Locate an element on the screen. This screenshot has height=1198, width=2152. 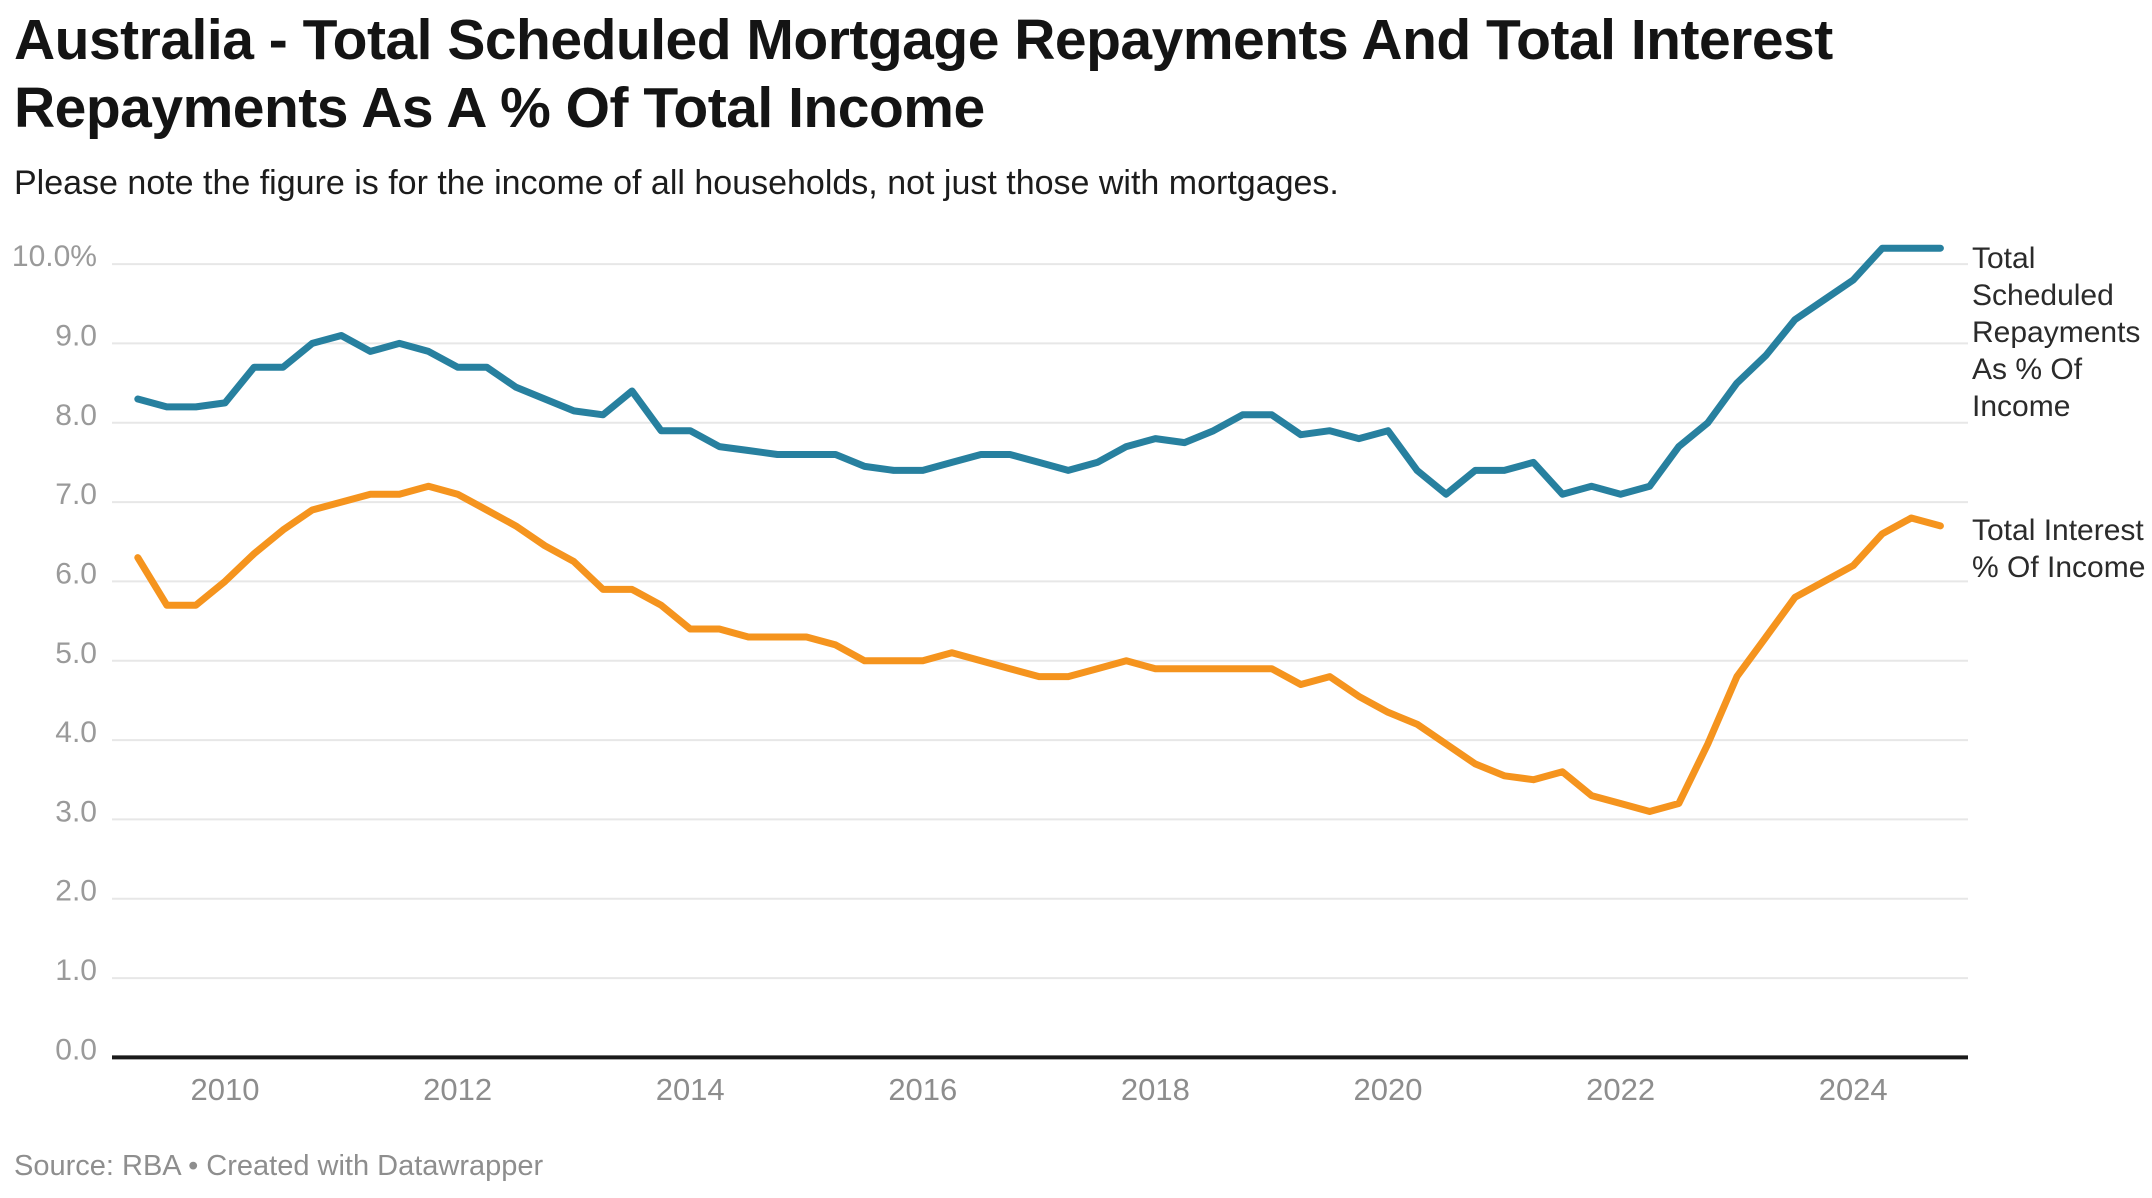
y-axis-label: 5.0 is located at coordinates (76, 653).